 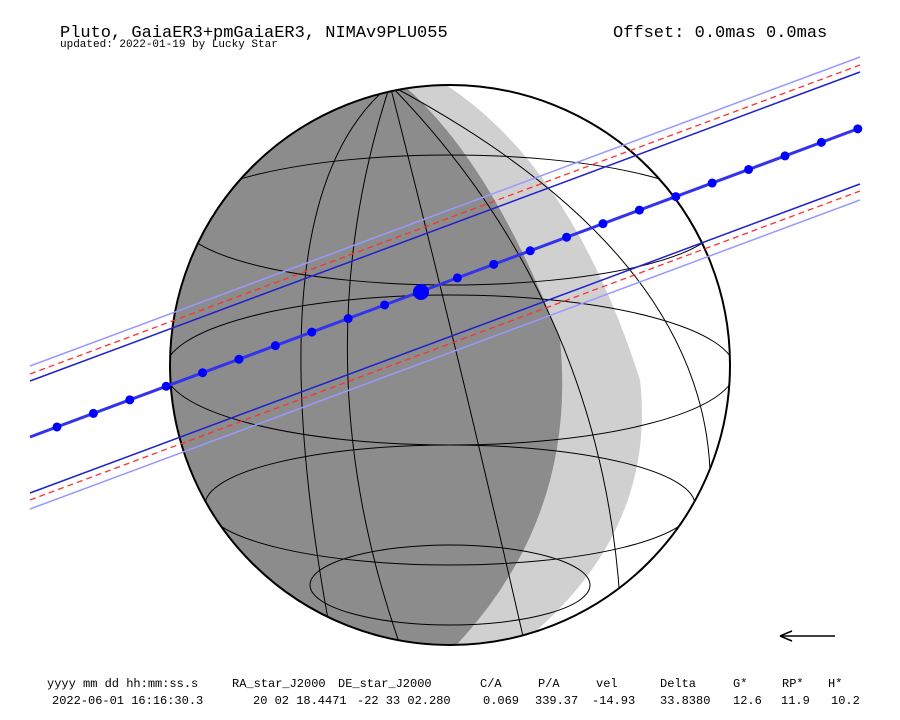 What do you see at coordinates (421, 292) in the screenshot?
I see `closest-approach` at bounding box center [421, 292].